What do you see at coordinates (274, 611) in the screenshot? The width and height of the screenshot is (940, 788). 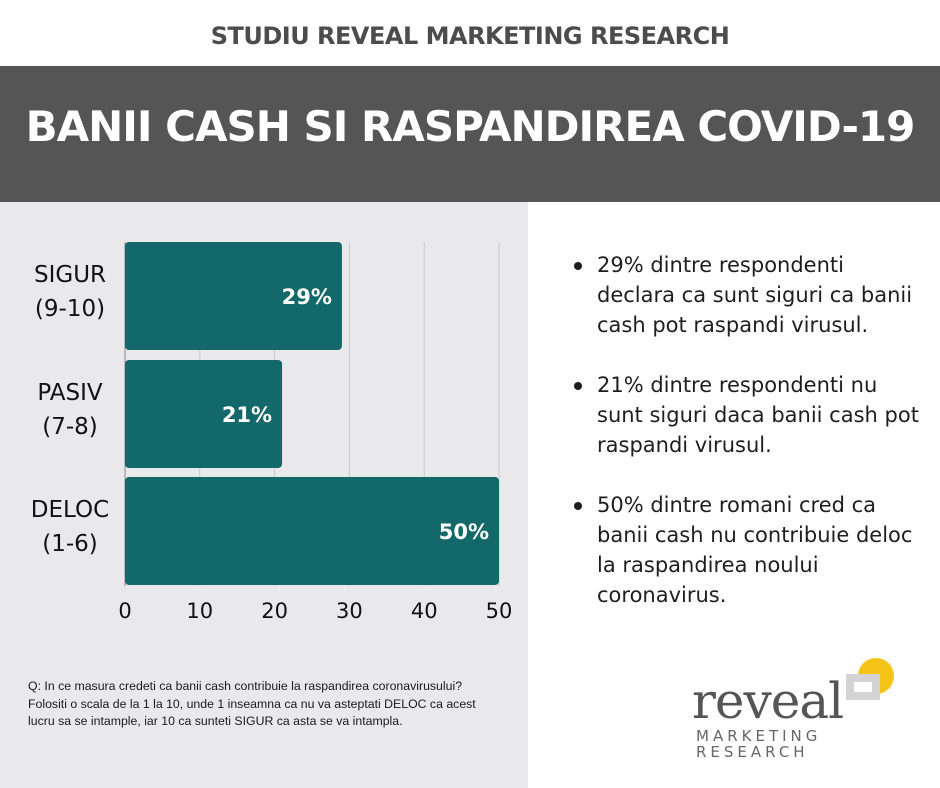 I see `x-tick-label: 20` at bounding box center [274, 611].